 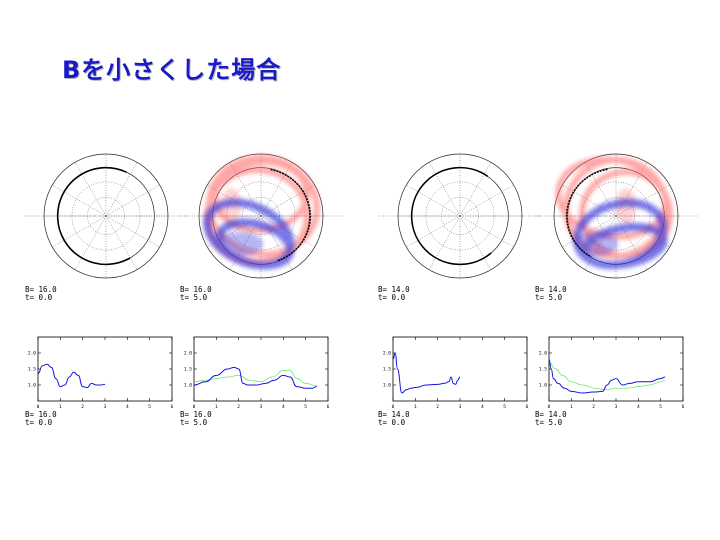 I want to click on plot-t-label-b: t= 5.0, so click(x=194, y=422).